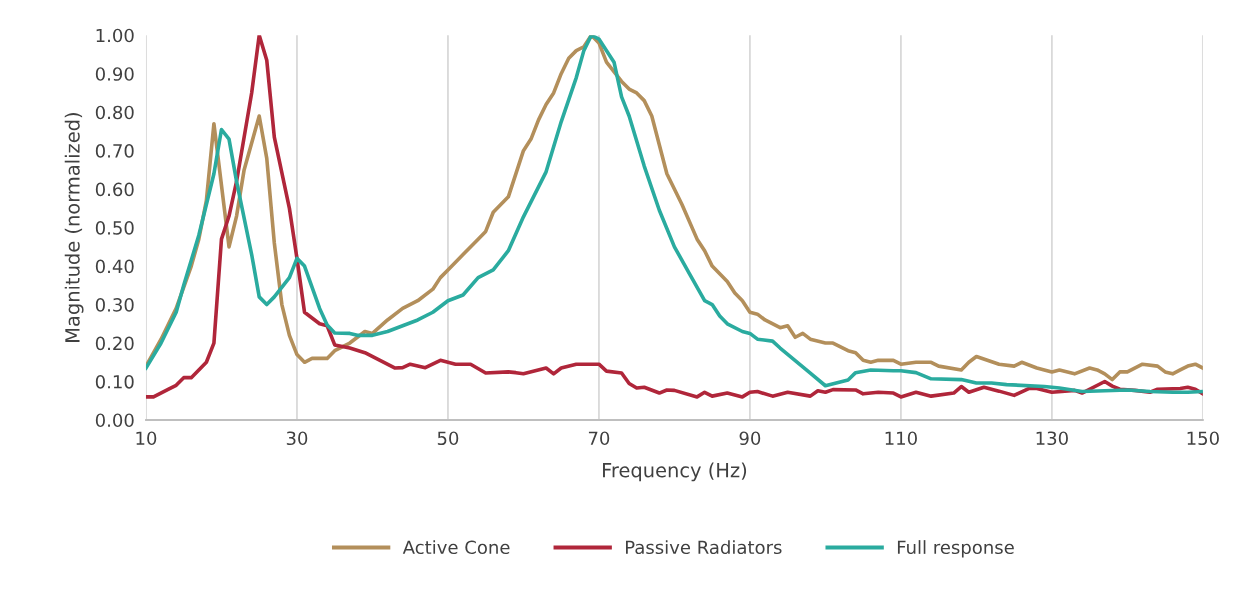  What do you see at coordinates (146, 438) in the screenshot?
I see `x-tick-label: 10` at bounding box center [146, 438].